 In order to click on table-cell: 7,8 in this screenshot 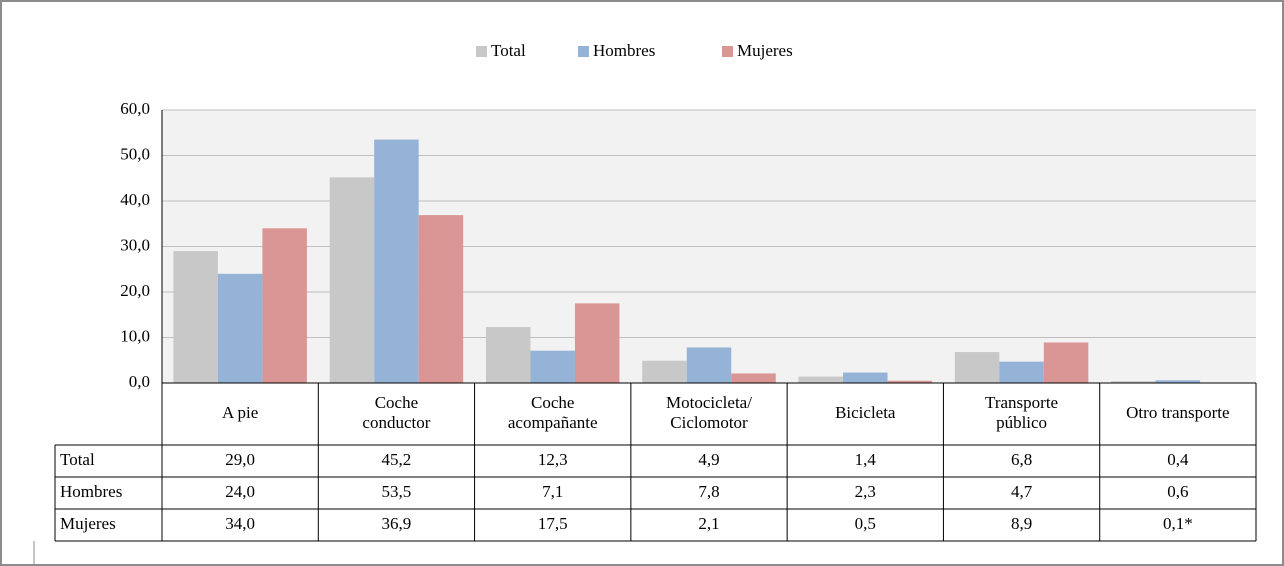, I will do `click(708, 491)`.